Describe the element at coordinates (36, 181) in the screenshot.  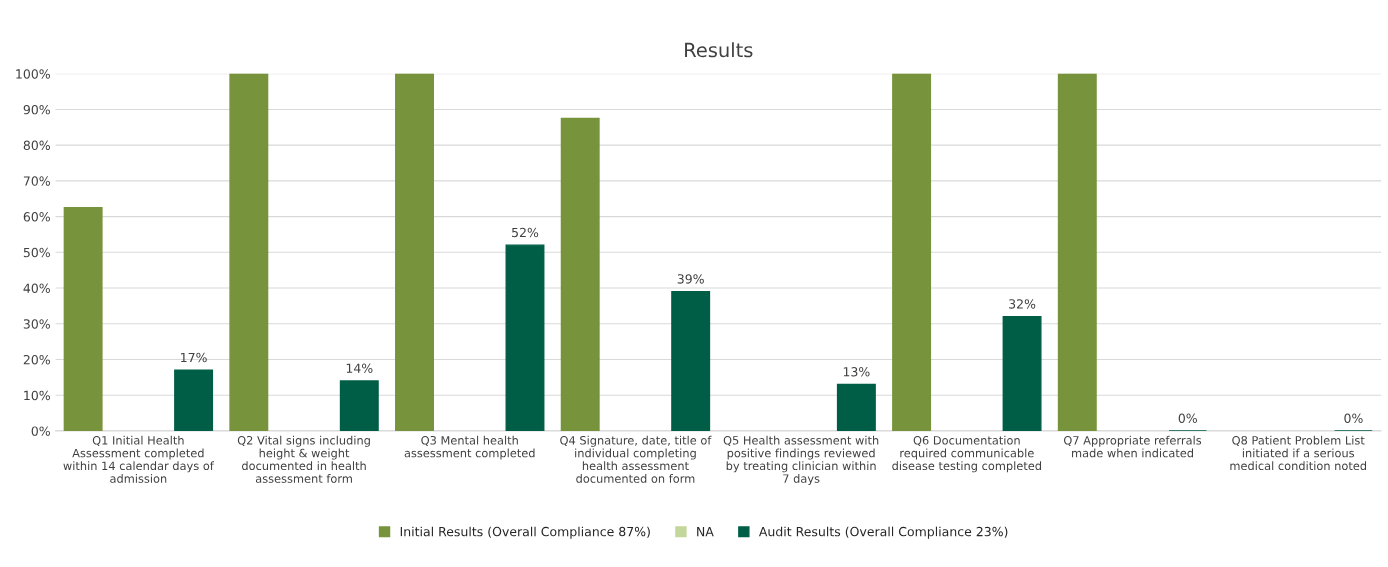
I see `y-tick-label: 70%` at that location.